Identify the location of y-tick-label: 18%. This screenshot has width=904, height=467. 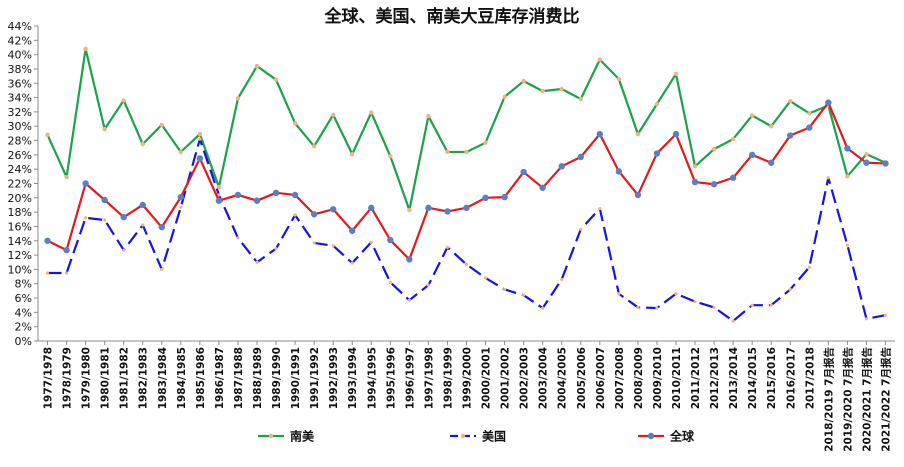
(20, 212).